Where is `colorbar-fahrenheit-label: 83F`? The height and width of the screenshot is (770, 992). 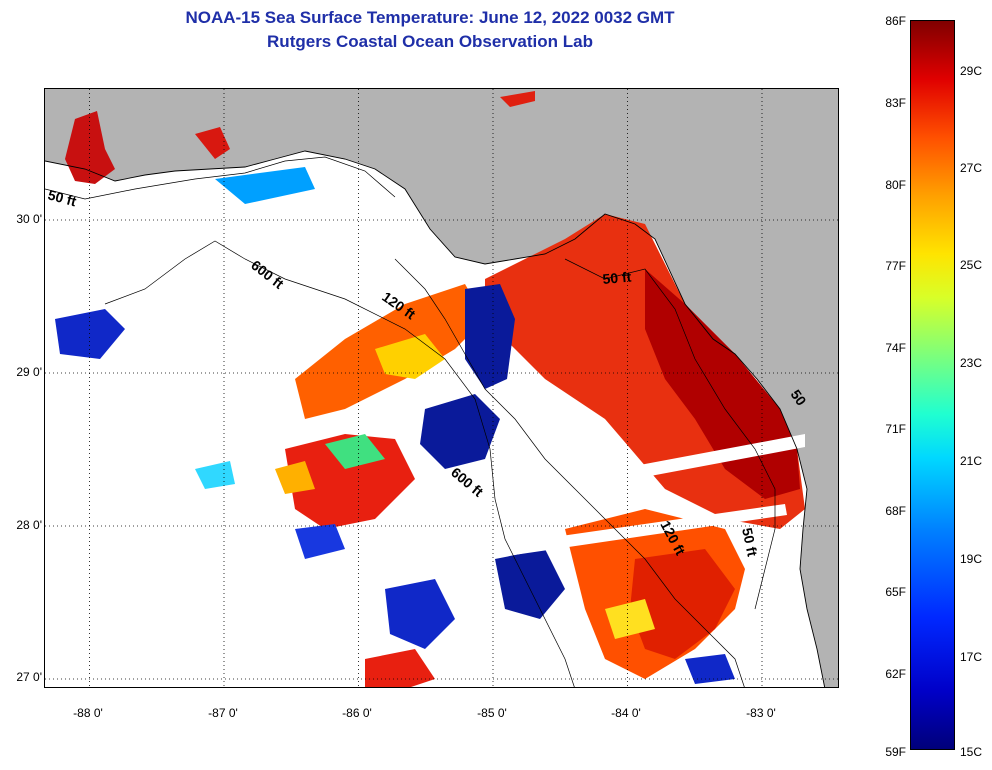 colorbar-fahrenheit-label: 83F is located at coordinates (895, 103).